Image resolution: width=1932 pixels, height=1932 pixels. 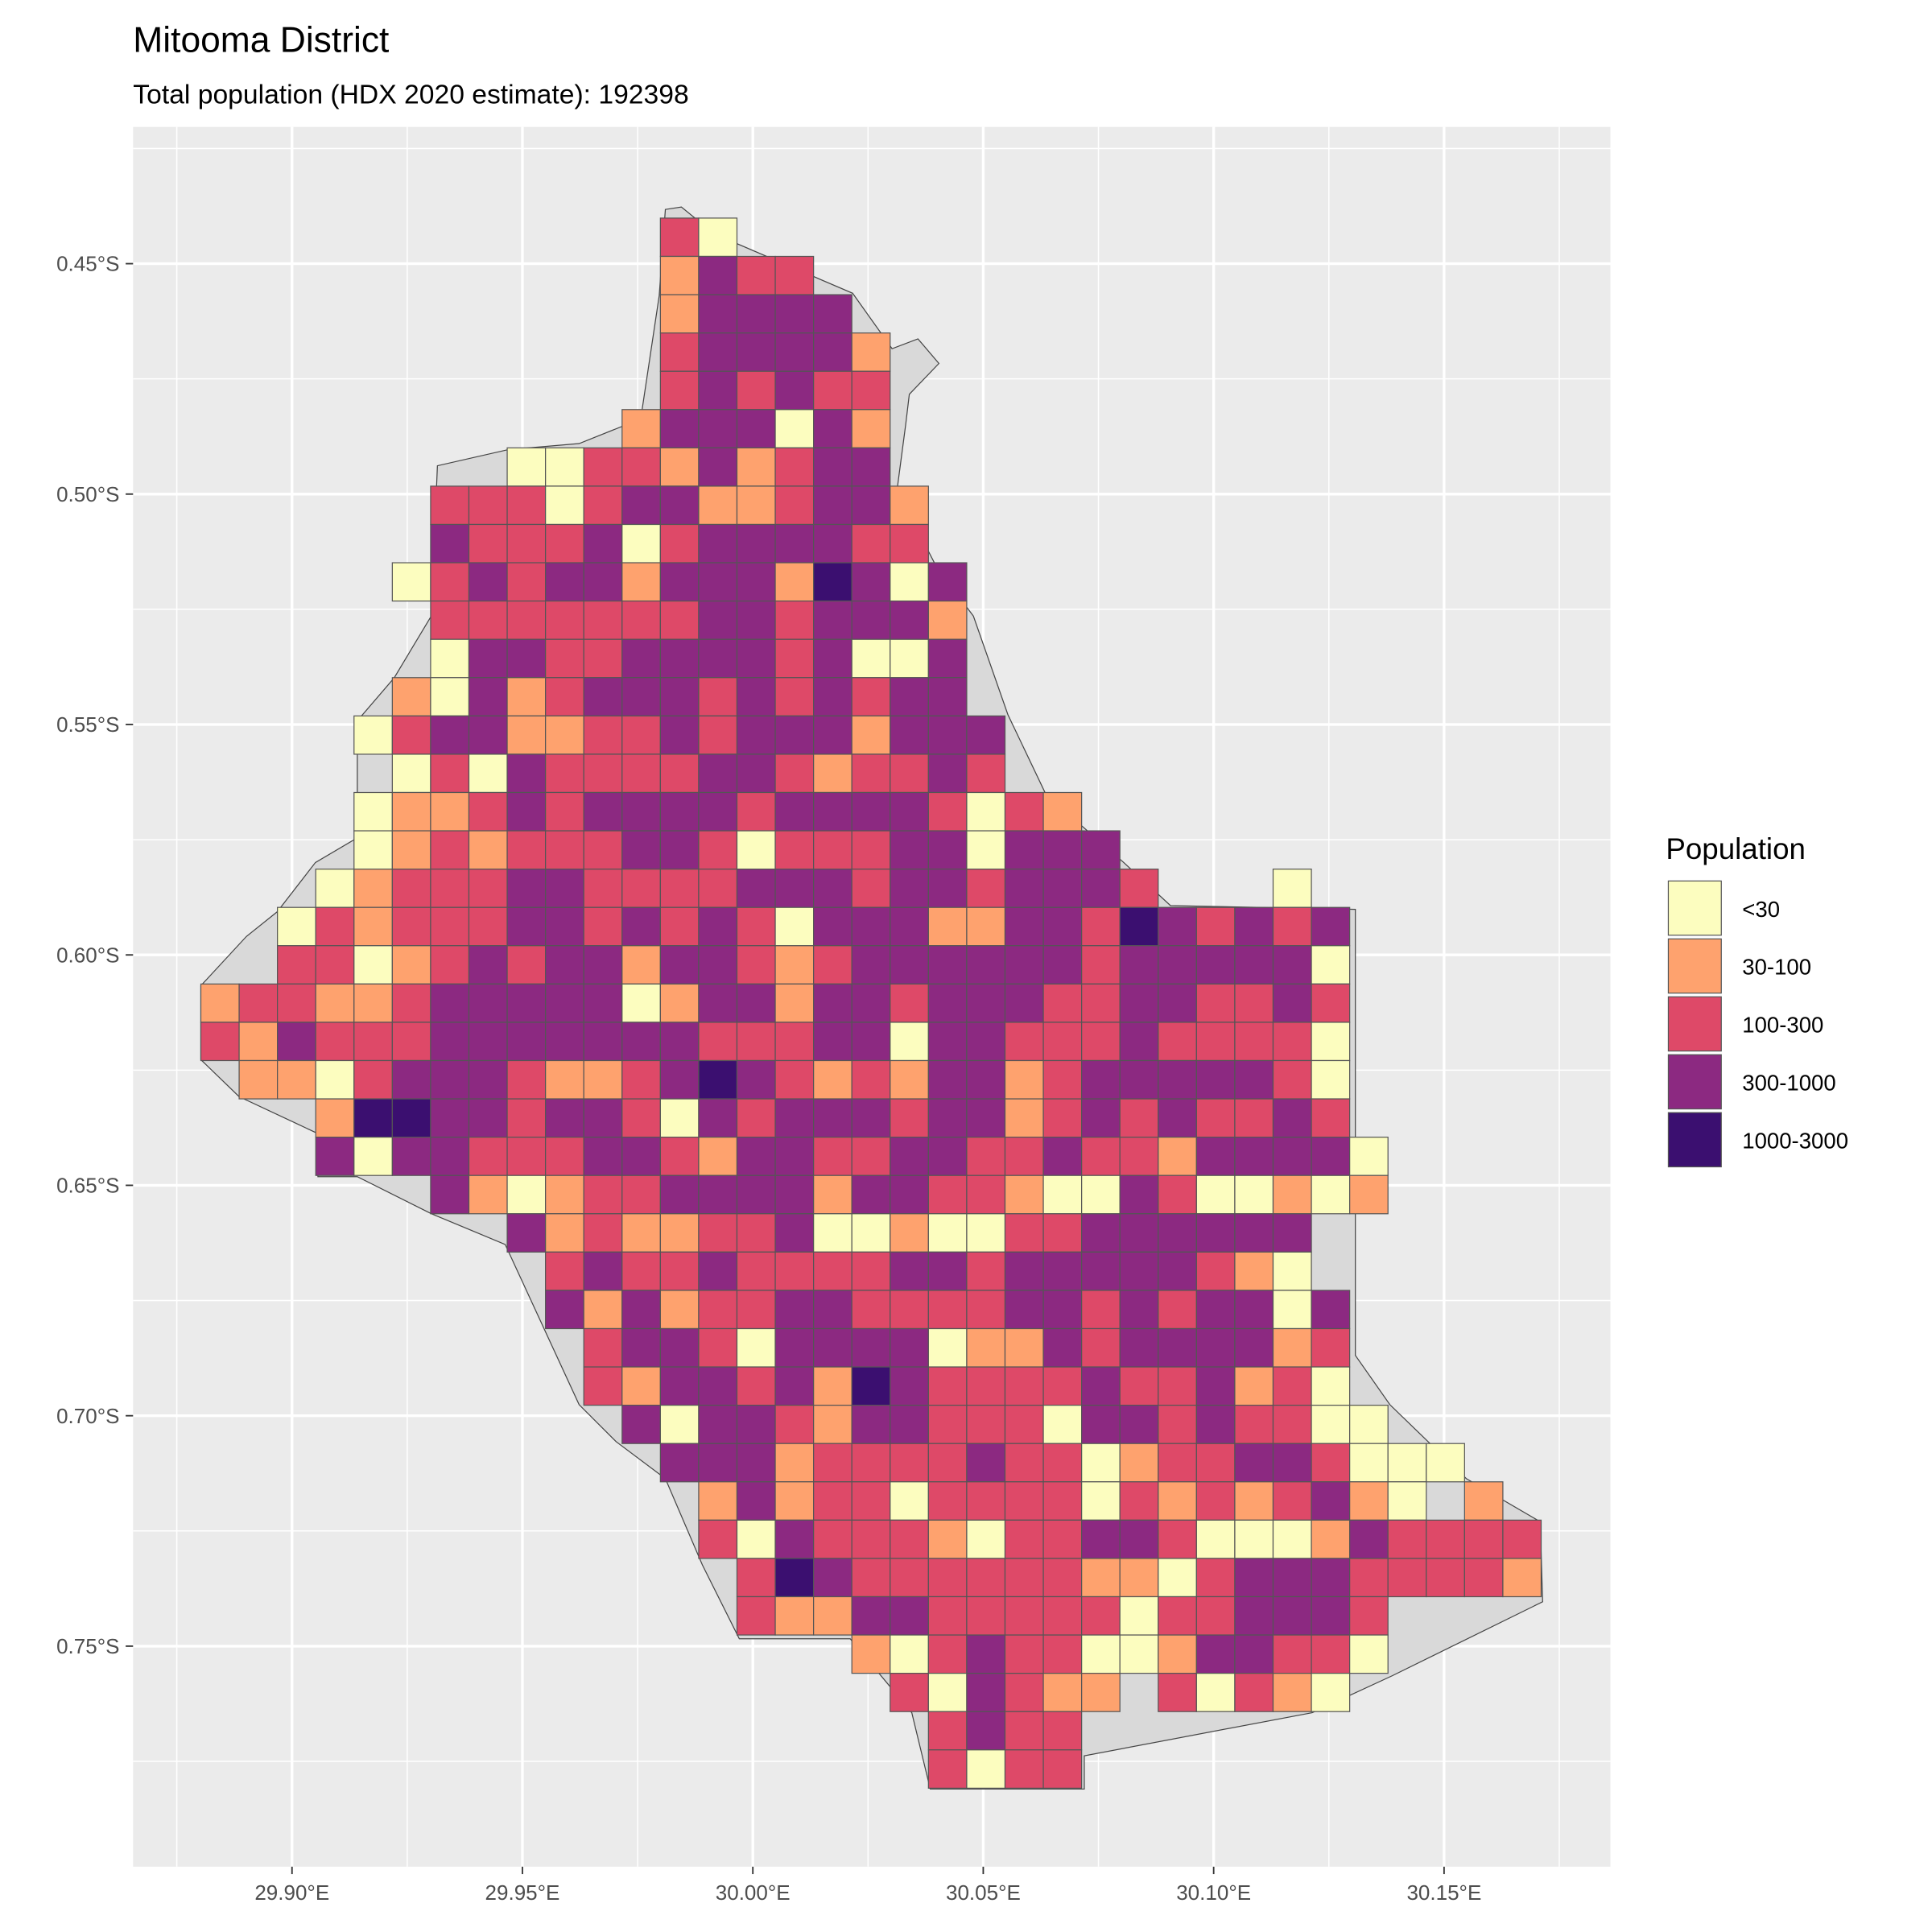 What do you see at coordinates (1782, 1025) in the screenshot?
I see `legend-label: 100-300` at bounding box center [1782, 1025].